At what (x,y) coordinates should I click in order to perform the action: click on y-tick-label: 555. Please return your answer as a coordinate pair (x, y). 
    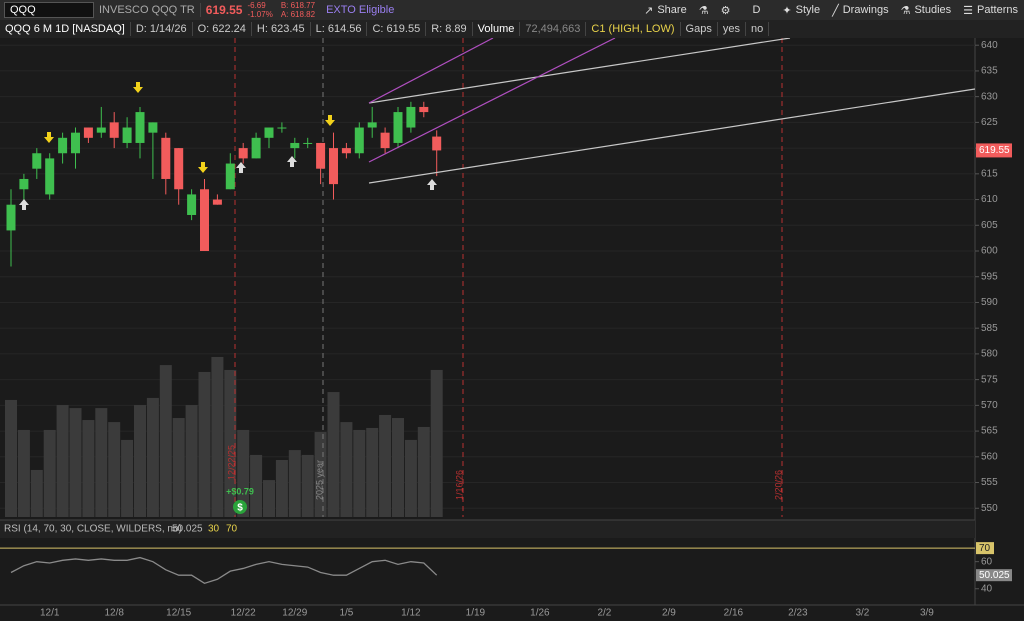
    Looking at the image, I should click on (989, 482).